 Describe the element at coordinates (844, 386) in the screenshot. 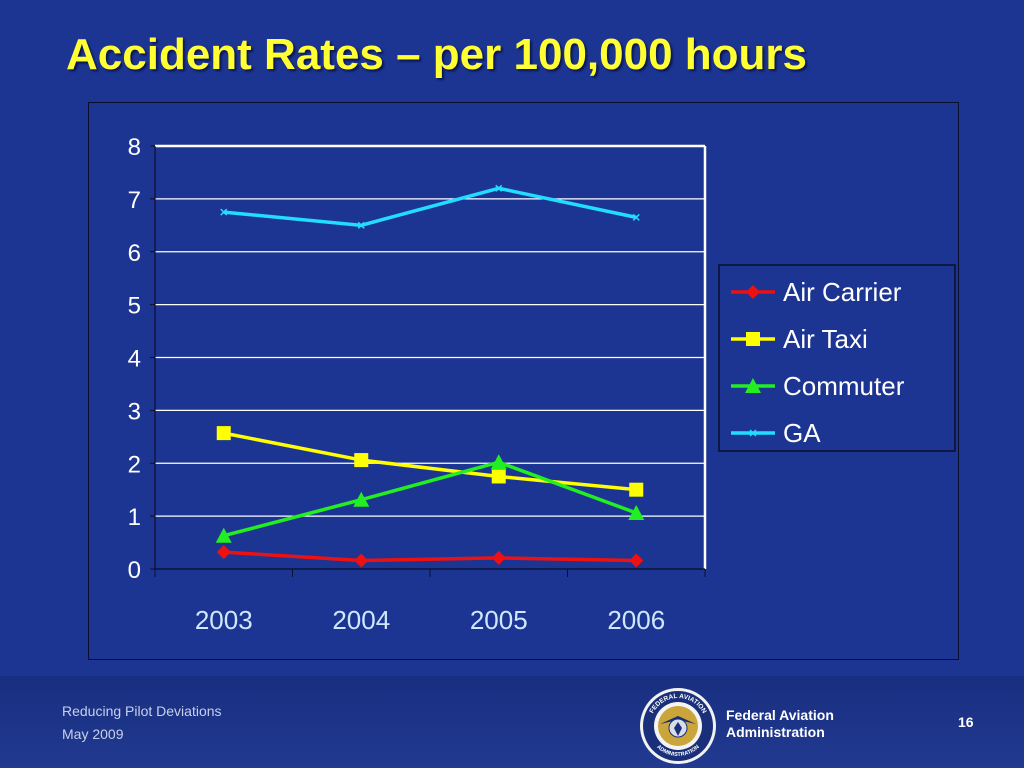

I see `legend-label-commuter: Commuter` at that location.